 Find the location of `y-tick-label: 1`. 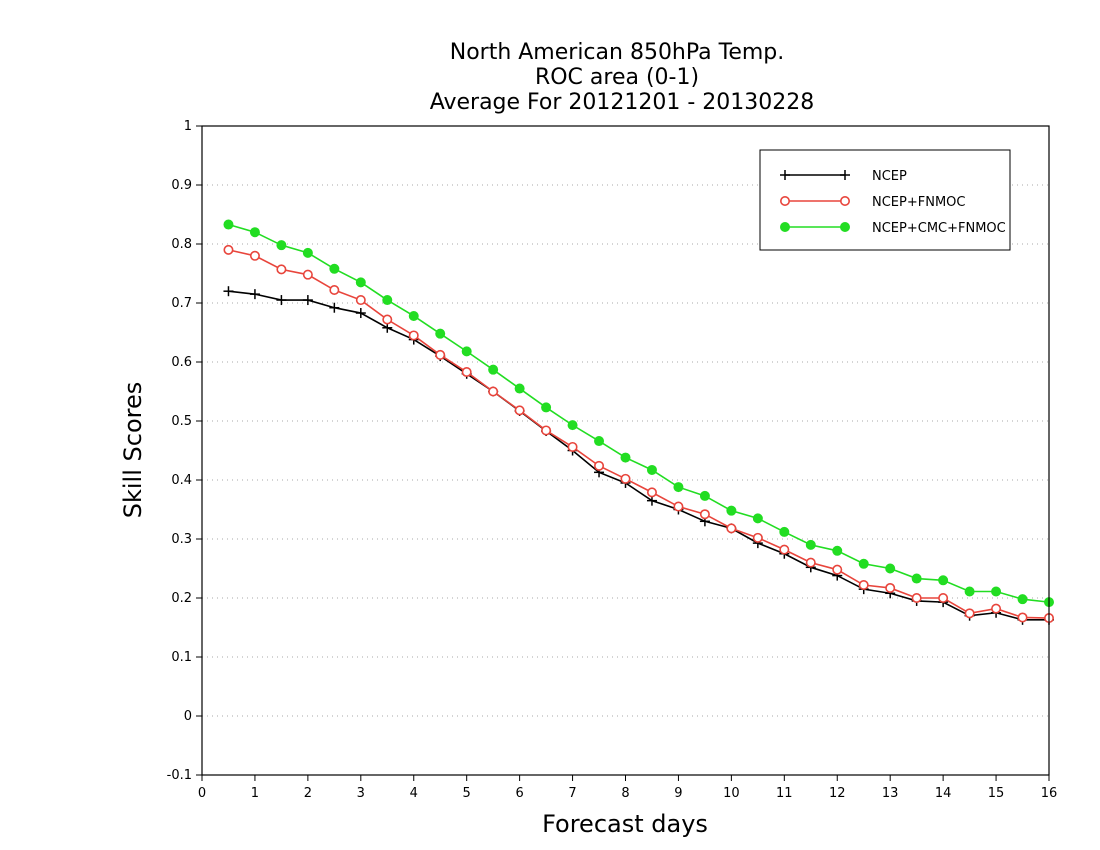

y-tick-label: 1 is located at coordinates (188, 126).